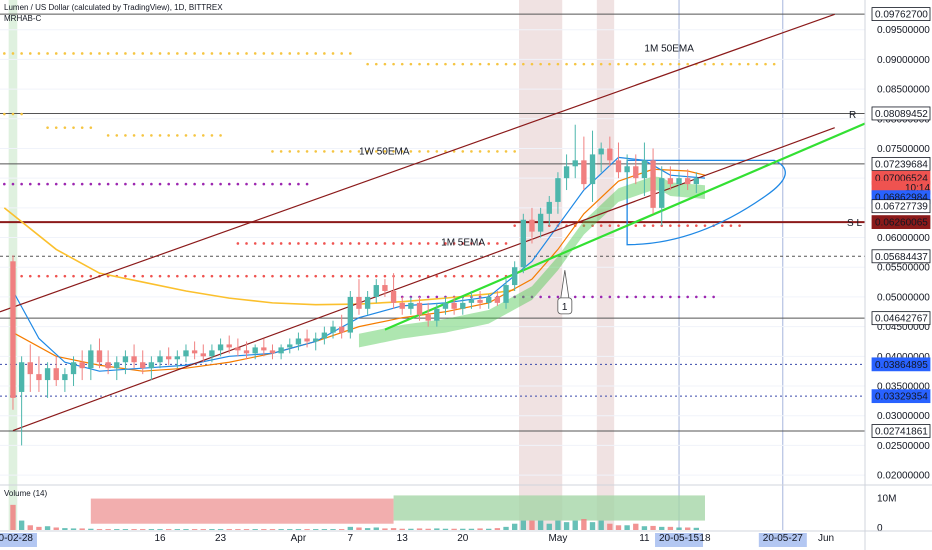  I want to click on date-tick-label: 16, so click(160, 538).